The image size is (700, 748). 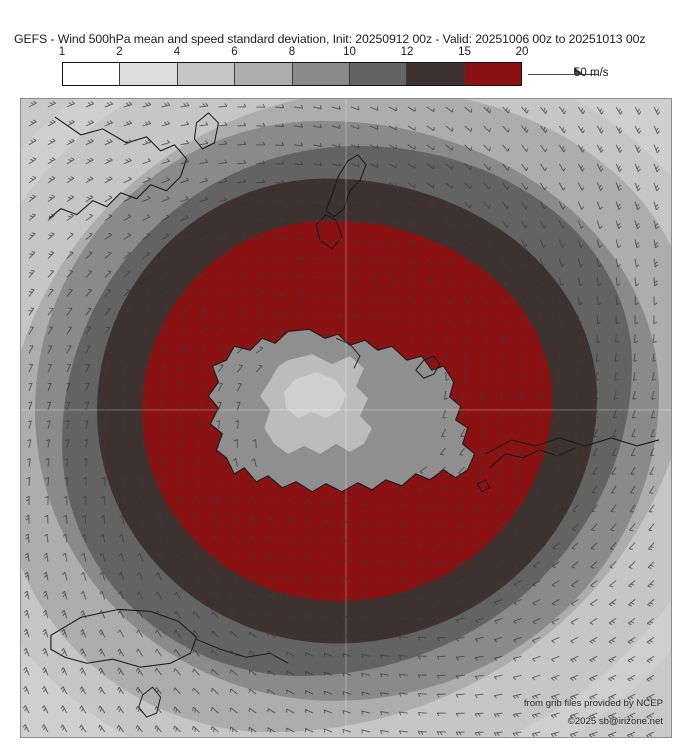 I want to click on wind-barb-legend: 50 m/s, so click(x=603, y=75).